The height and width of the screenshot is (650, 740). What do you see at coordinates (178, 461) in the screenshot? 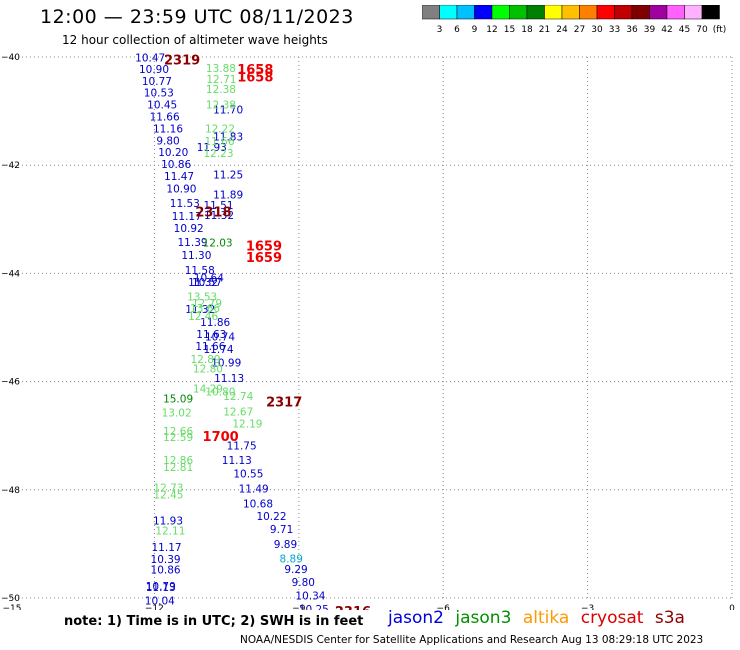
I see `data-point-jason3-light: 12.86` at bounding box center [178, 461].